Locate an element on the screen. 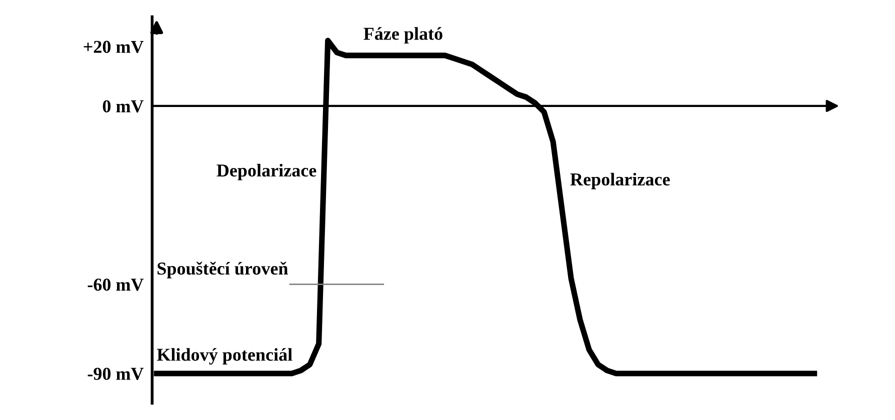 The height and width of the screenshot is (420, 895). y-tick-label: +20 mV is located at coordinates (114, 47).